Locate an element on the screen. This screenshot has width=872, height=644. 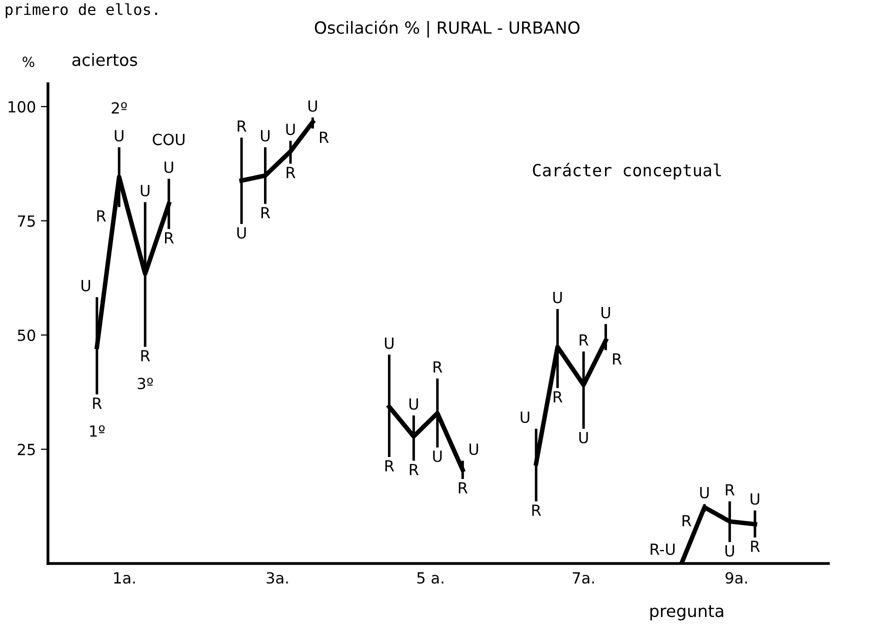
y-tick-label: 100 is located at coordinates (22, 107).